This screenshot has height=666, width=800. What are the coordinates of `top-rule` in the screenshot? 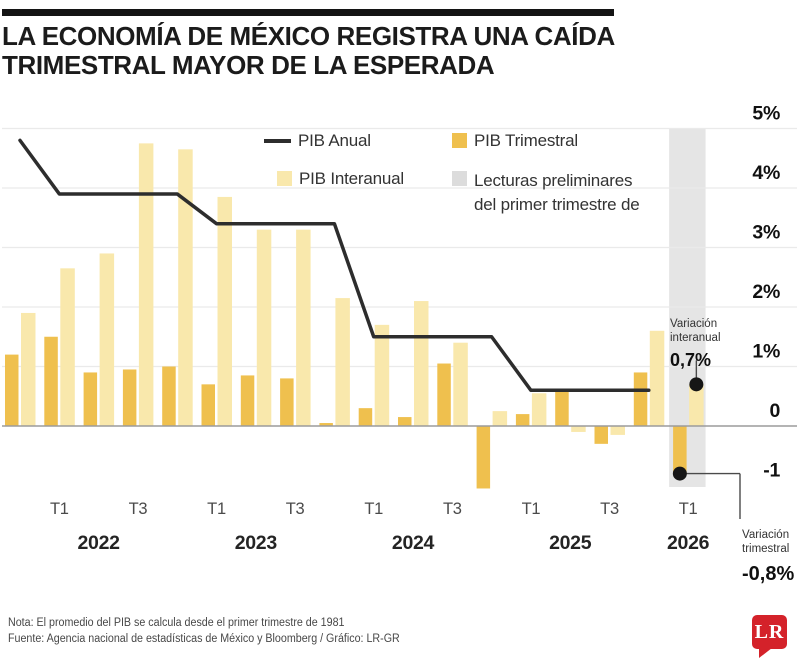 It's located at (308, 12).